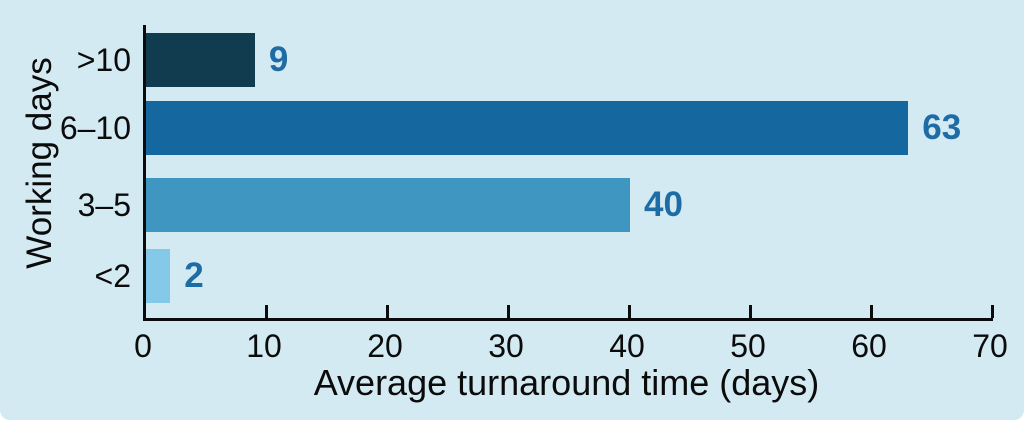 The width and height of the screenshot is (1024, 426). What do you see at coordinates (569, 60) in the screenshot?
I see `bar-row: 9` at bounding box center [569, 60].